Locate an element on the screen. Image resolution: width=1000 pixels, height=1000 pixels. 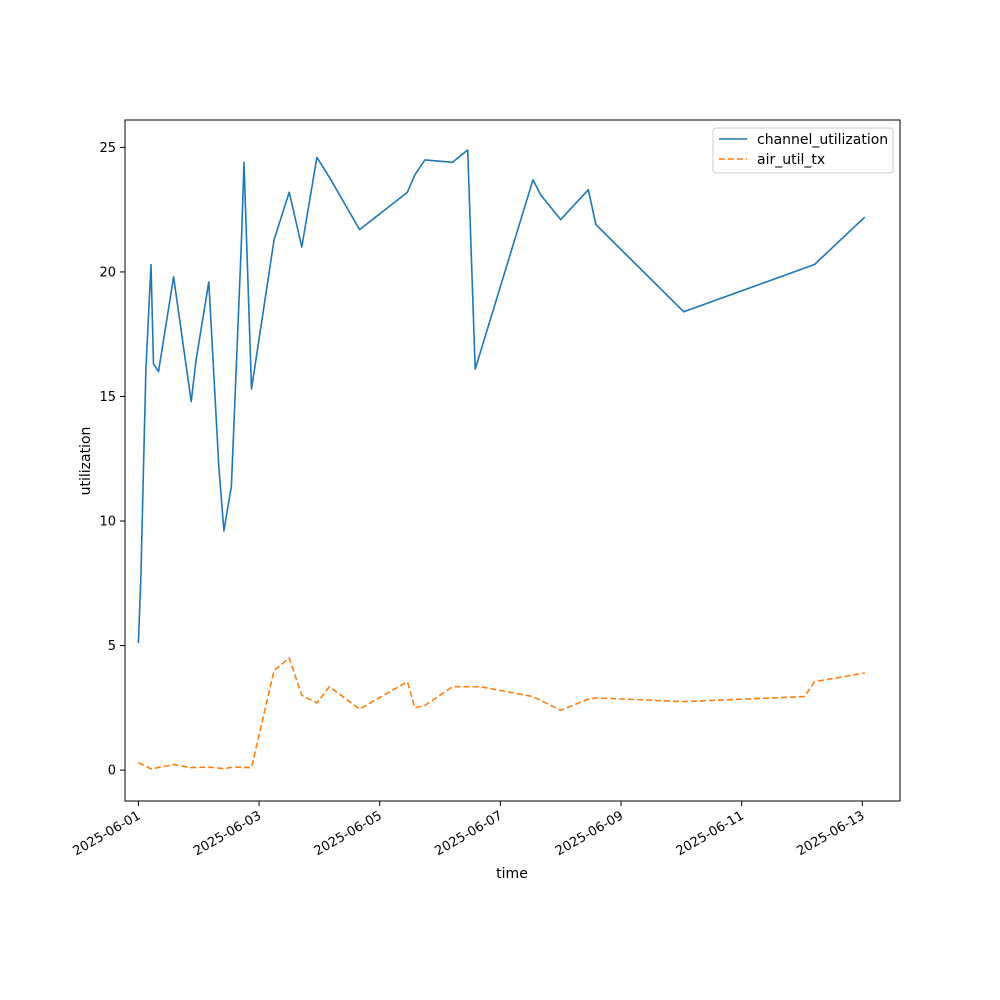
y-tick-label: 0 is located at coordinates (112, 771).